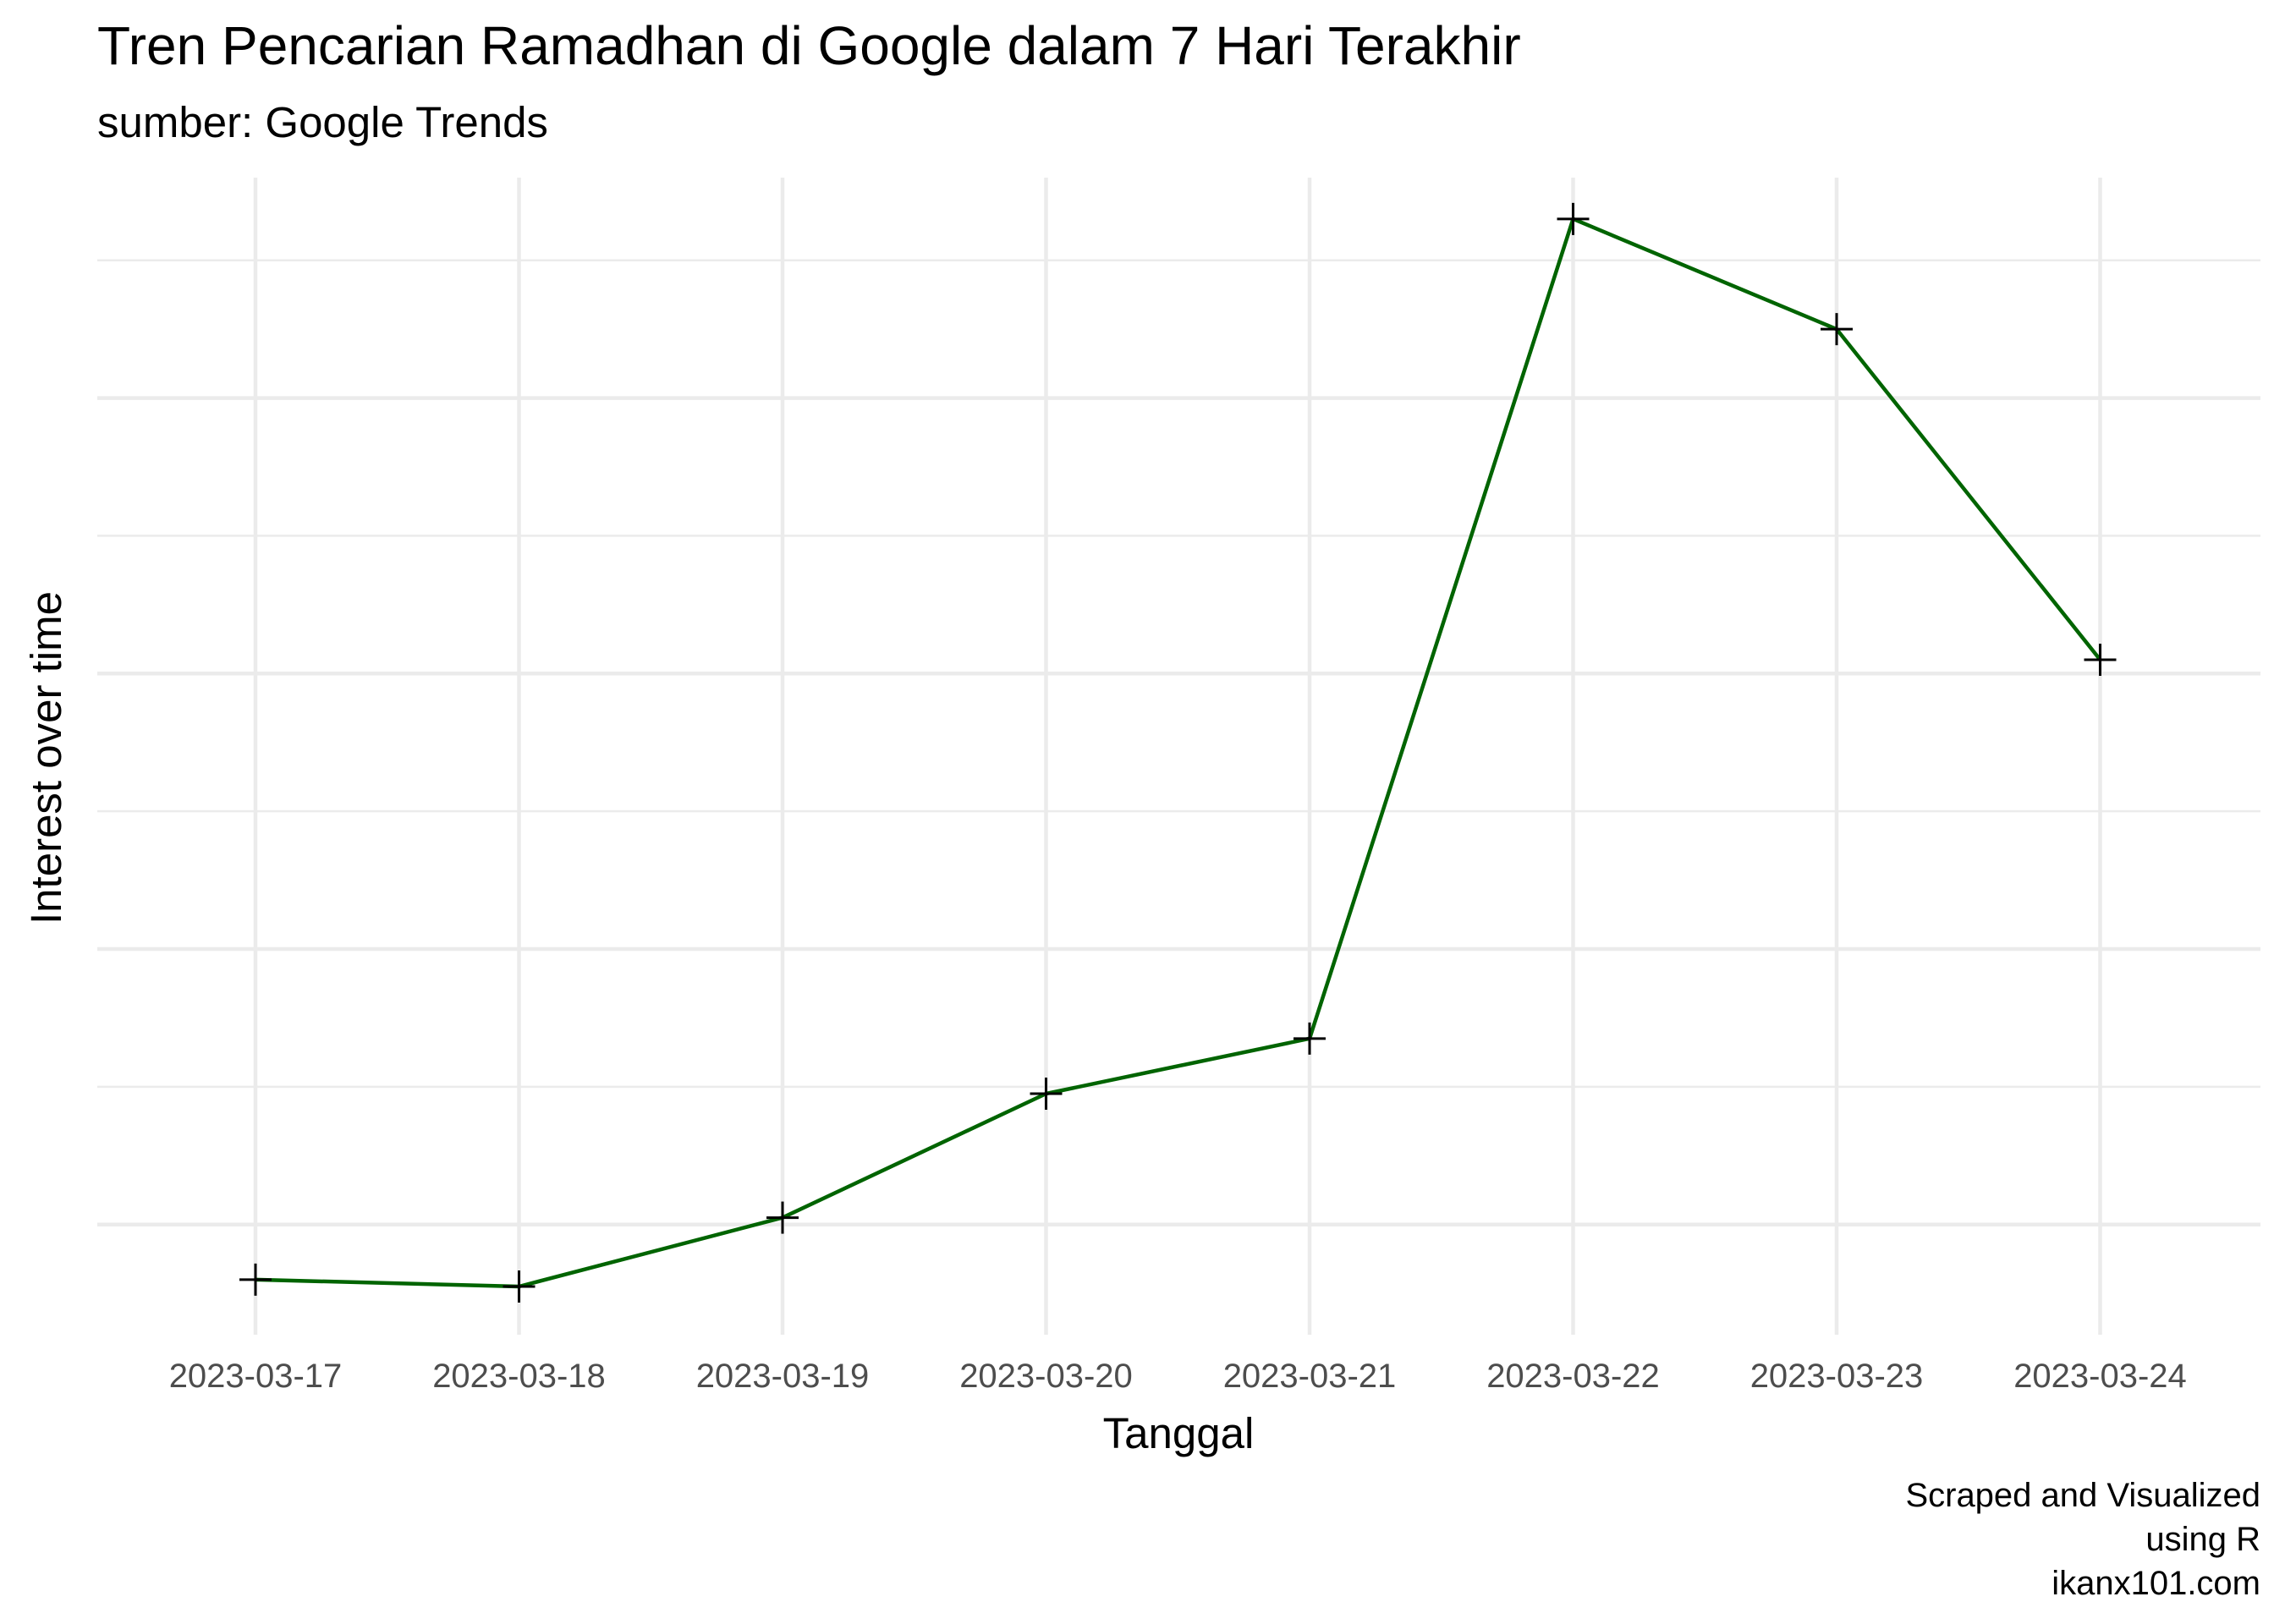 This screenshot has width=2274, height=1624. I want to click on caption-line-2: using R, so click(2203, 1539).